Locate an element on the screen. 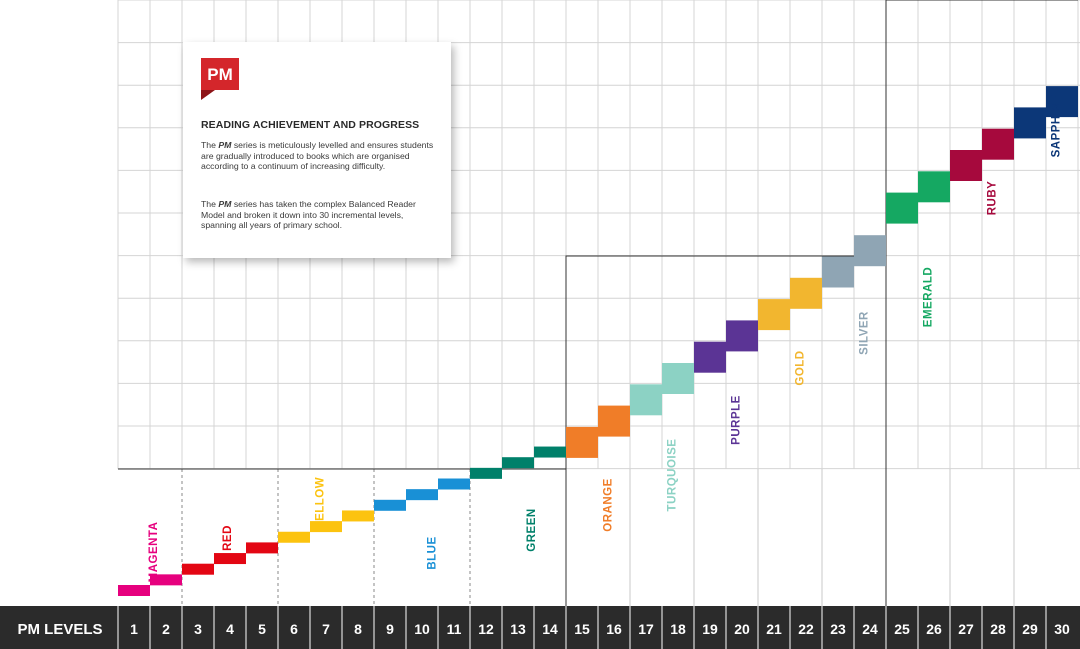  band-label-ruby: RUBY is located at coordinates (993, 198).